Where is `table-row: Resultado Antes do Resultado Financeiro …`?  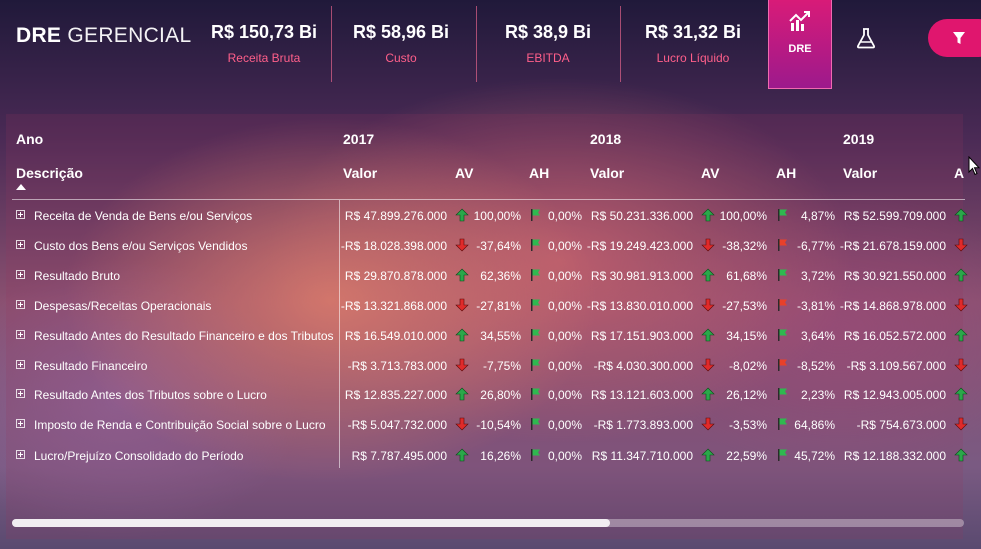 table-row: Resultado Antes do Resultado Financeiro … is located at coordinates (490, 336).